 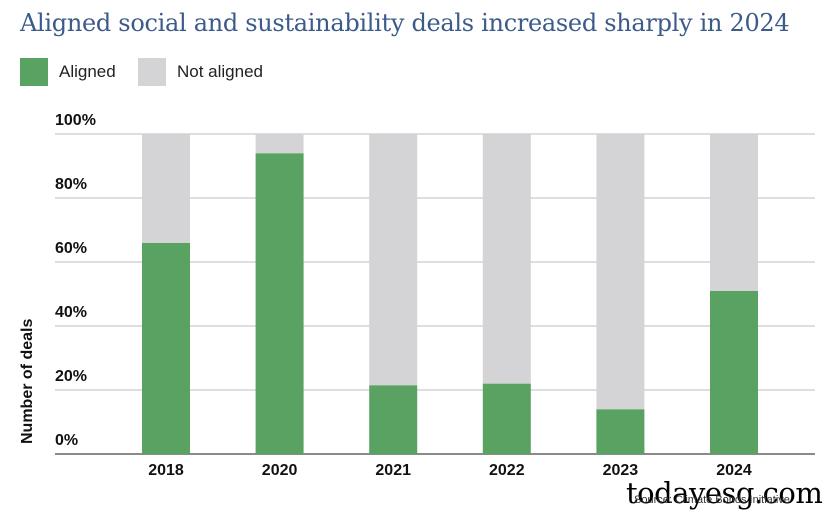 What do you see at coordinates (87, 71) in the screenshot?
I see `legend-label-aligned: Aligned` at bounding box center [87, 71].